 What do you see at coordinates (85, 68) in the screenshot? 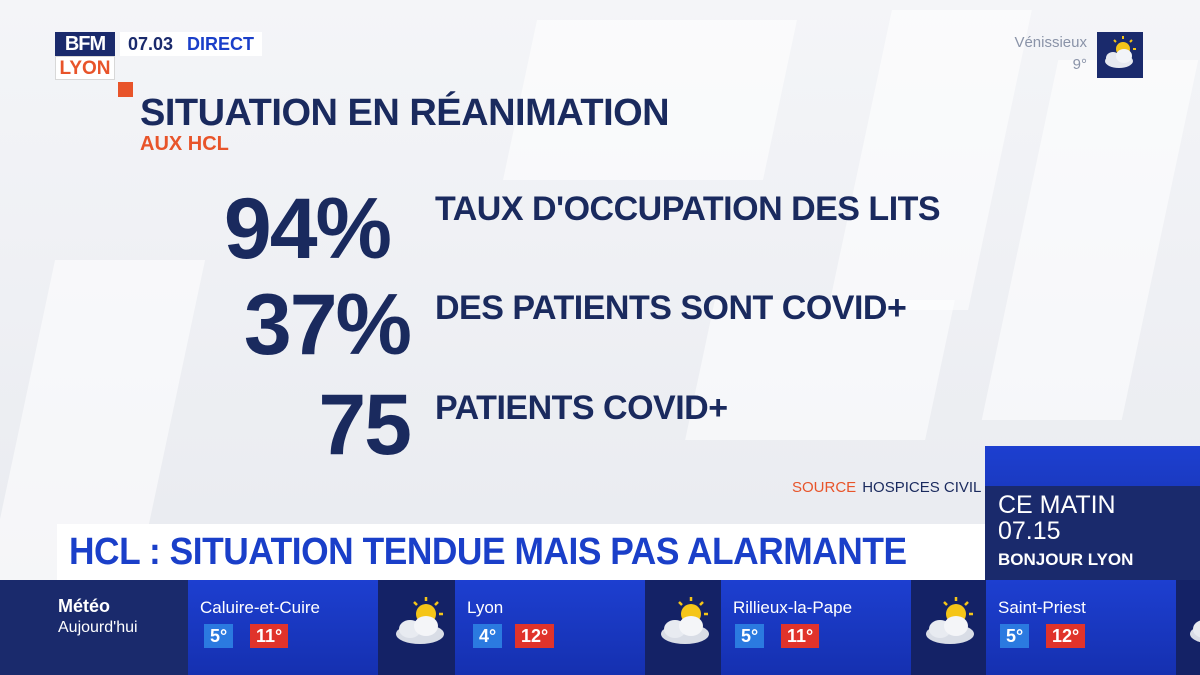
I see `logo-bottom-text: LYON` at bounding box center [85, 68].